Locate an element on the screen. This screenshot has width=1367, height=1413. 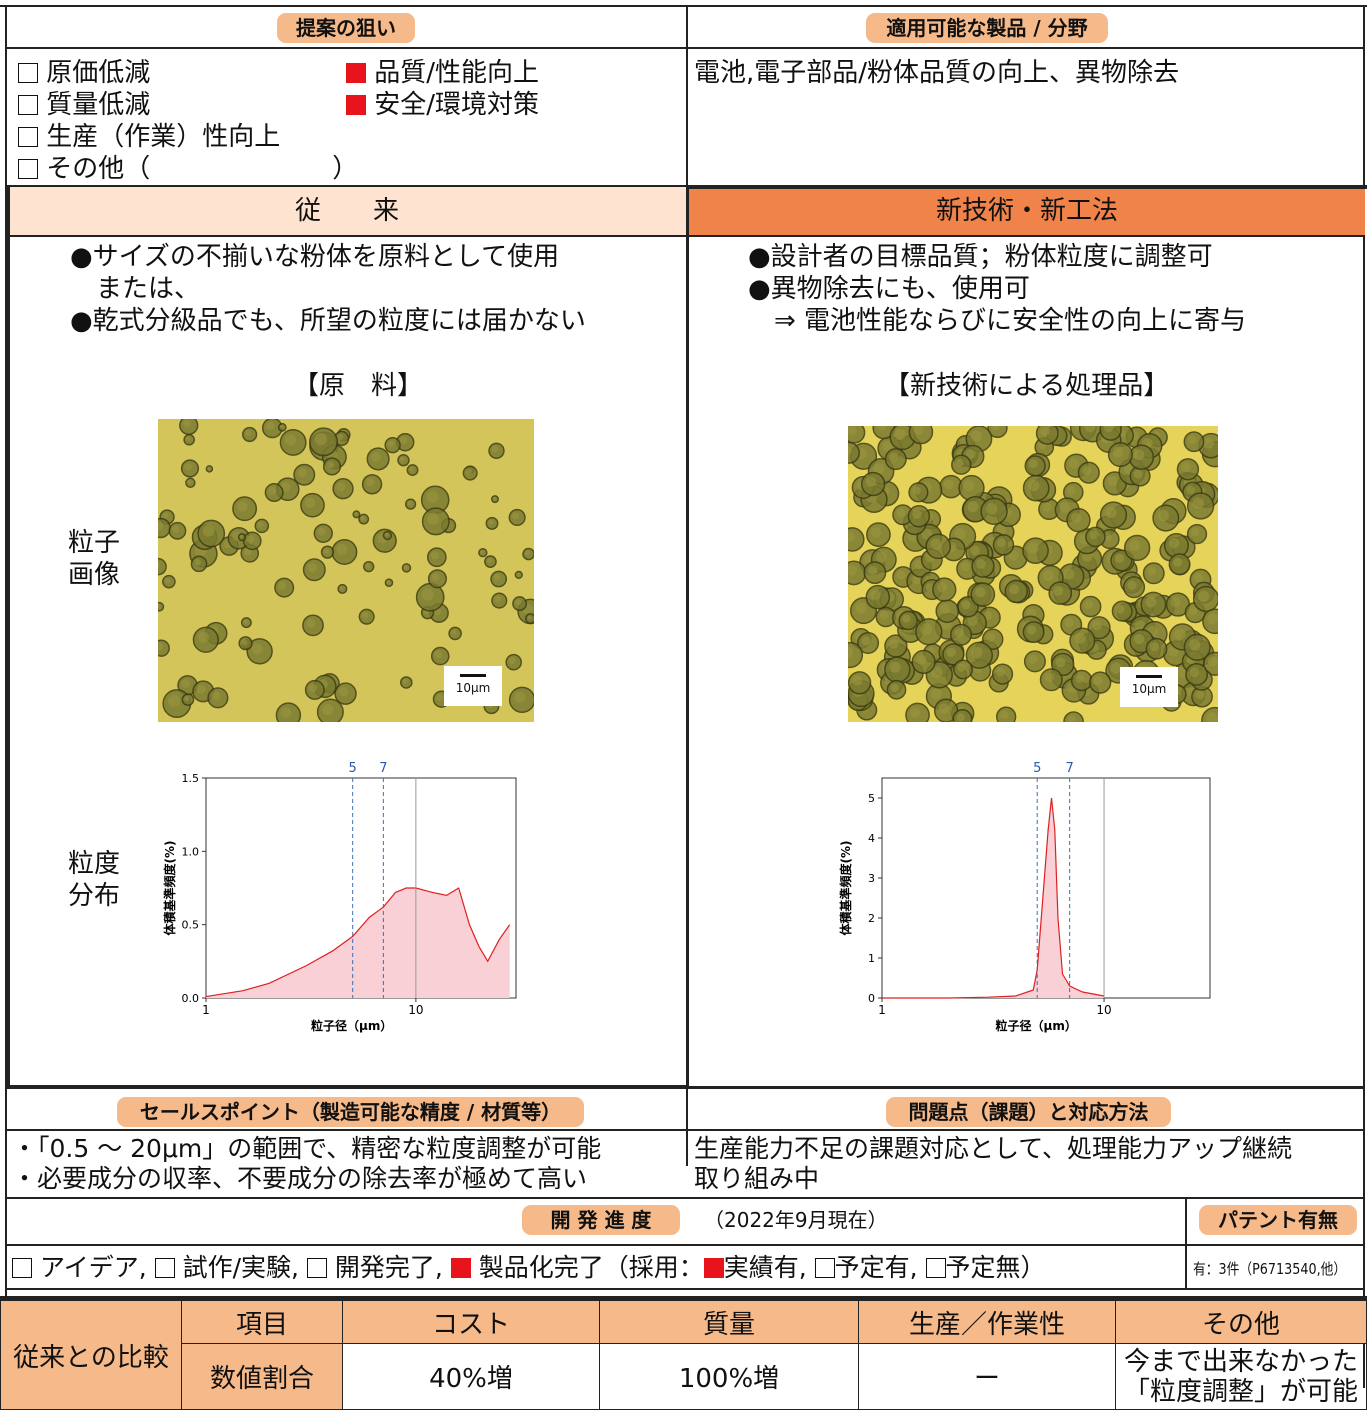
right-border is located at coordinates (1364, 696).